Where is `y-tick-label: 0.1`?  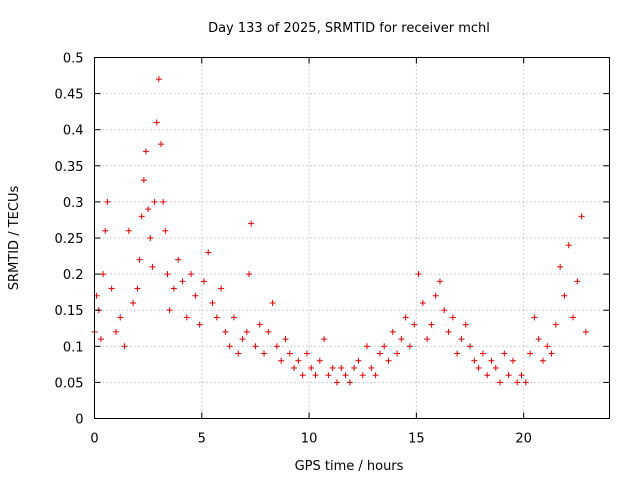 y-tick-label: 0.1 is located at coordinates (73, 347).